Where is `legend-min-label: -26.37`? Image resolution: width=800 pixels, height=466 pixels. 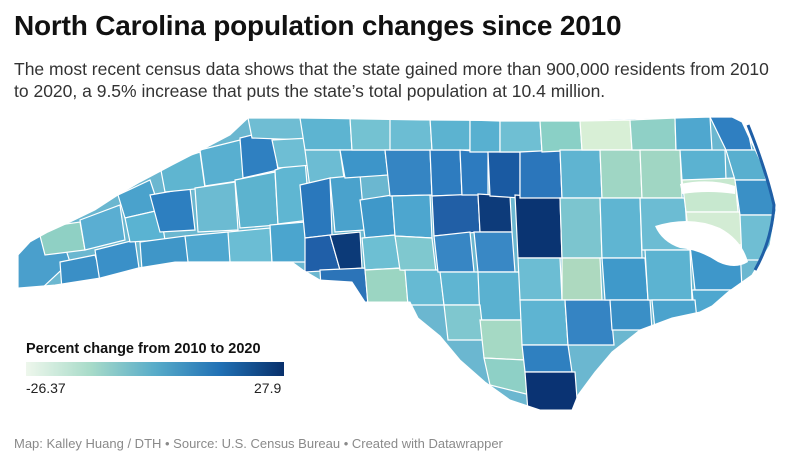 legend-min-label: -26.37 is located at coordinates (46, 388).